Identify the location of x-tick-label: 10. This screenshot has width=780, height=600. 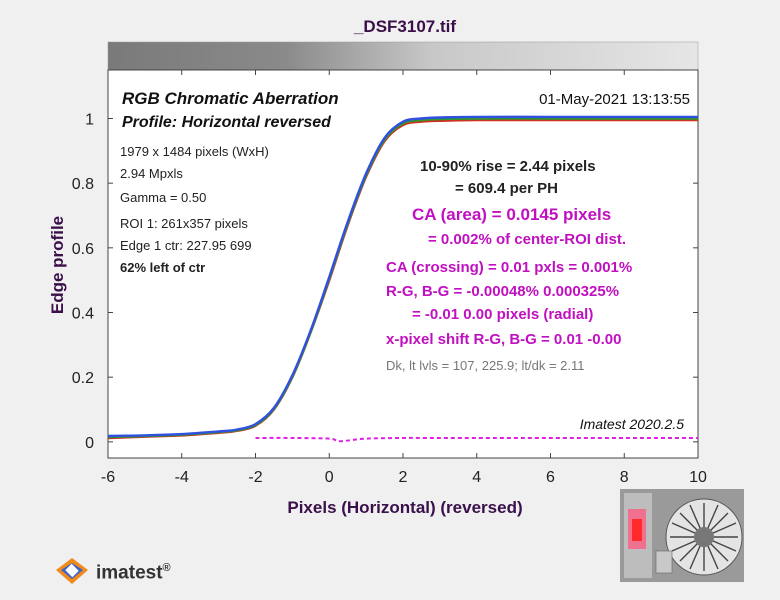
(698, 477).